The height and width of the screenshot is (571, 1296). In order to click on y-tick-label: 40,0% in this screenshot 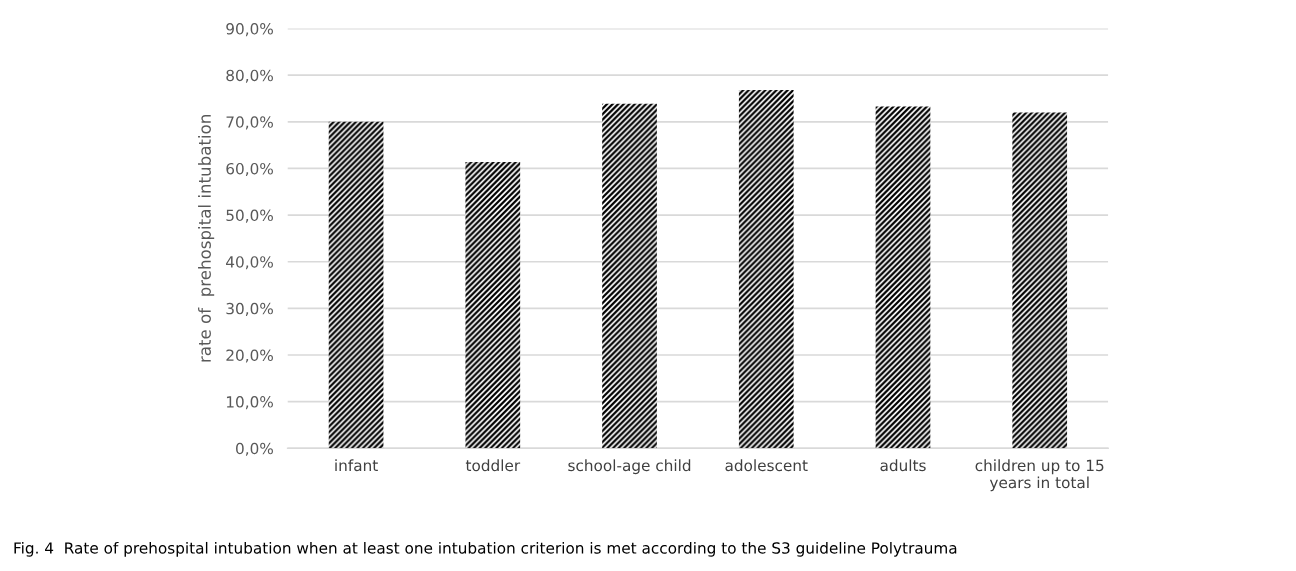, I will do `click(249, 263)`.